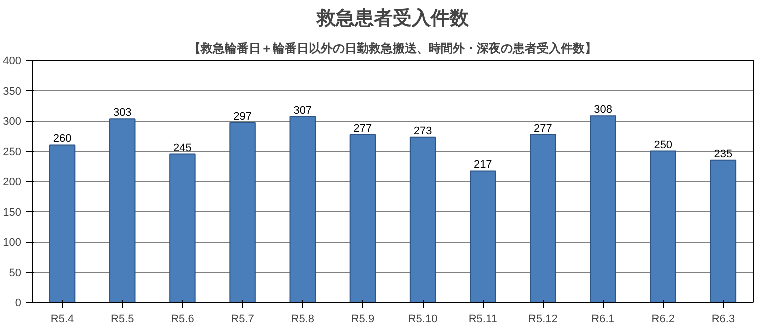  What do you see at coordinates (12, 152) in the screenshot?
I see `y-tick-label: 250` at bounding box center [12, 152].